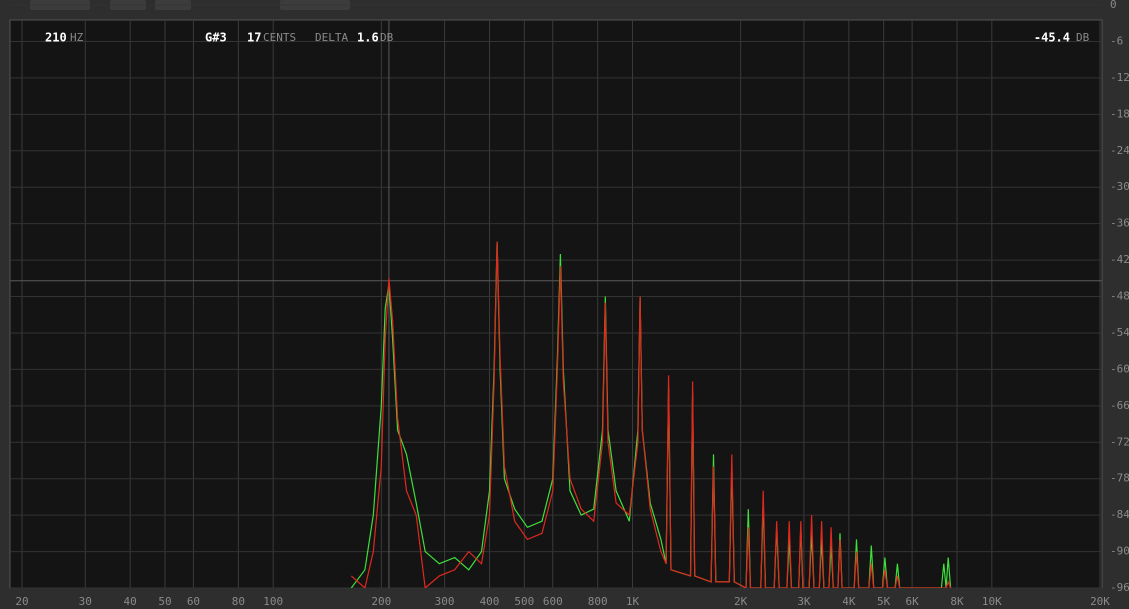 This screenshot has height=609, width=1129. What do you see at coordinates (387, 37) in the screenshot?
I see `delta-unit: DB` at bounding box center [387, 37].